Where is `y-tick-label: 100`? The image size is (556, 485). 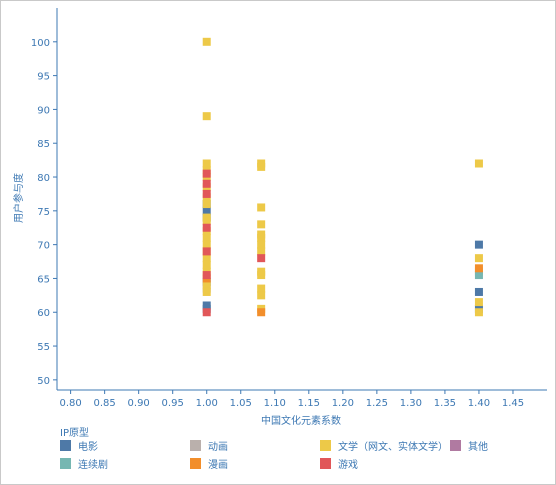 y-tick-label: 100 is located at coordinates (40, 43).